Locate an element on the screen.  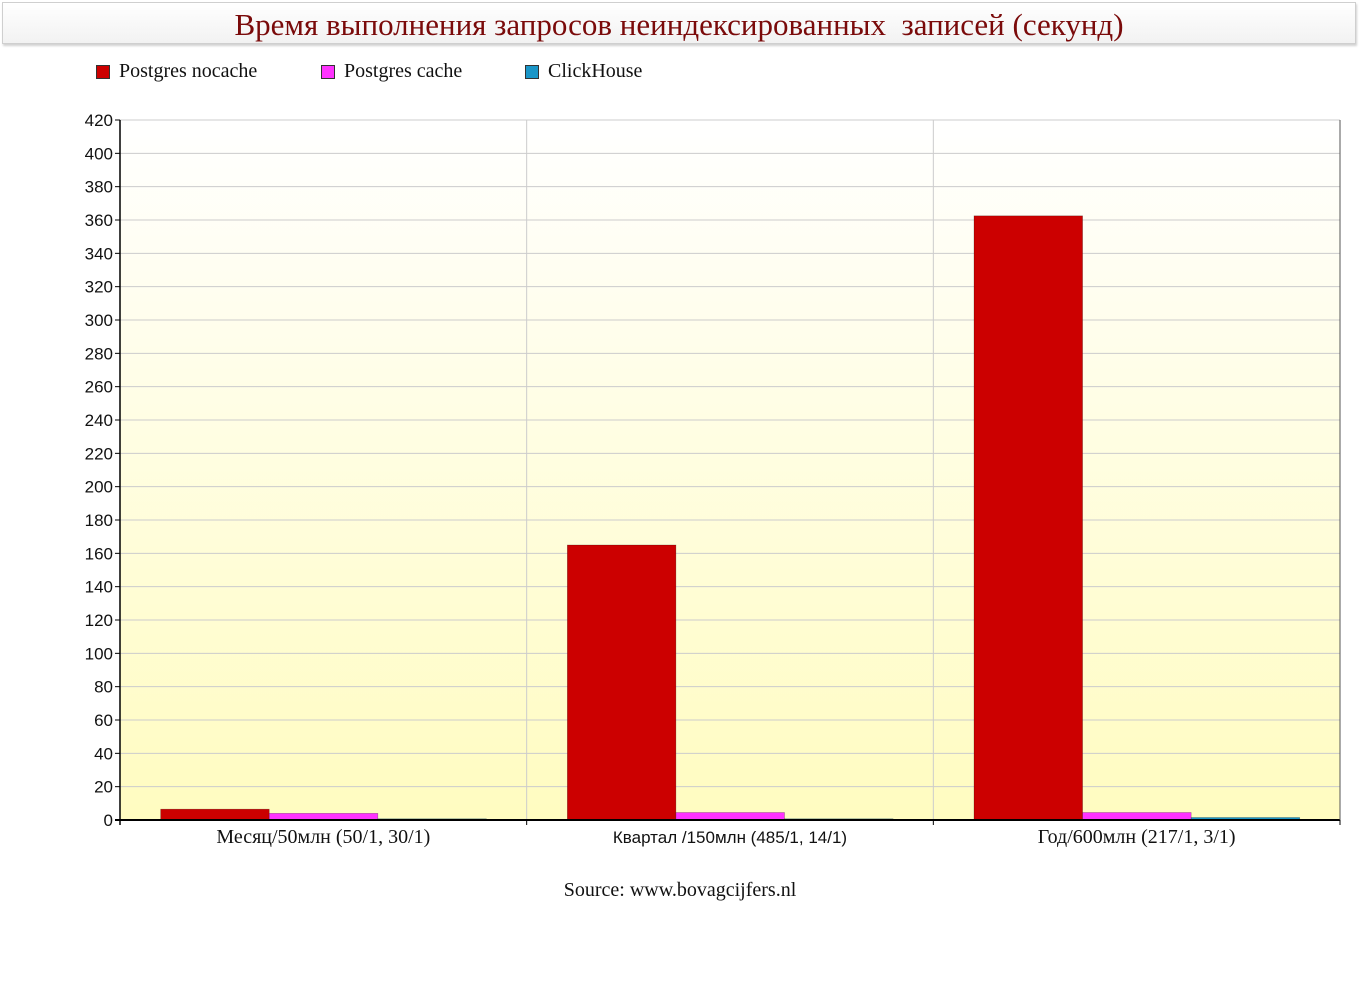
chart-source-note: Source: www.bovagcijfers.nl is located at coordinates (680, 890).